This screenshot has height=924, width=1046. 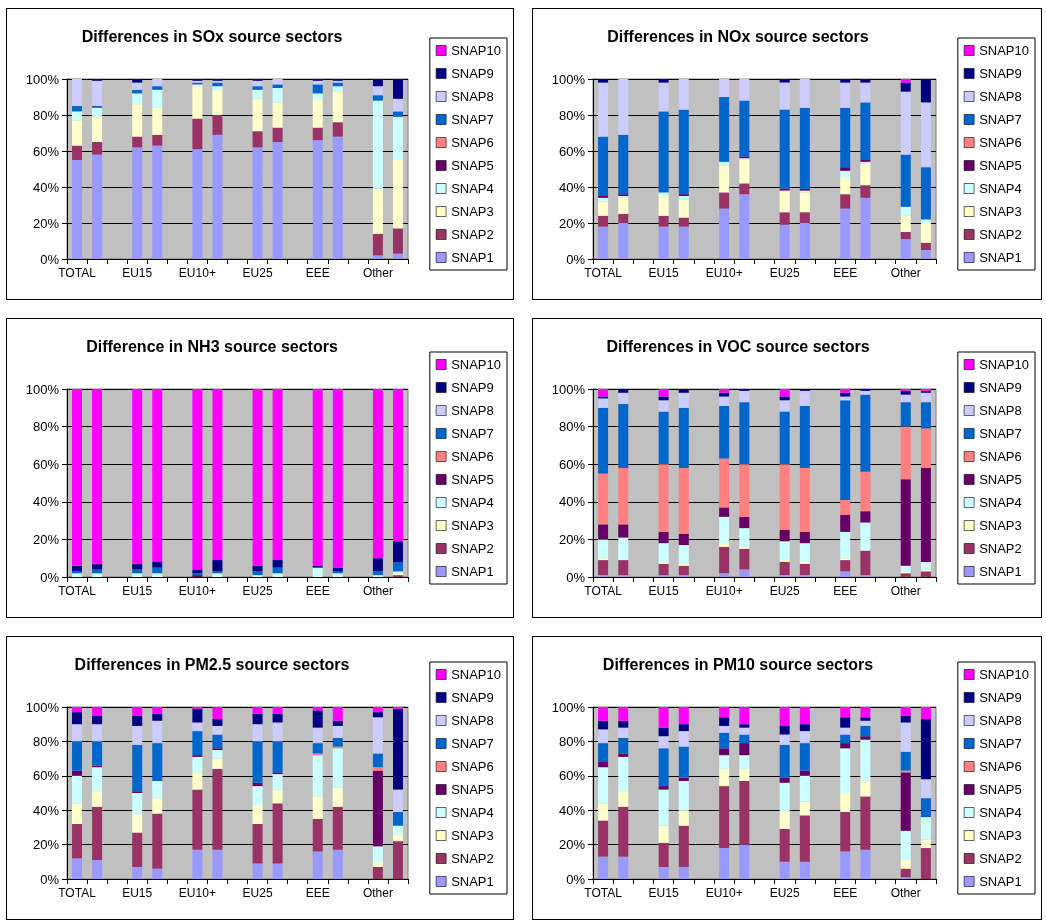 I want to click on chart-title: Differences in SOx source sectors, so click(x=212, y=36).